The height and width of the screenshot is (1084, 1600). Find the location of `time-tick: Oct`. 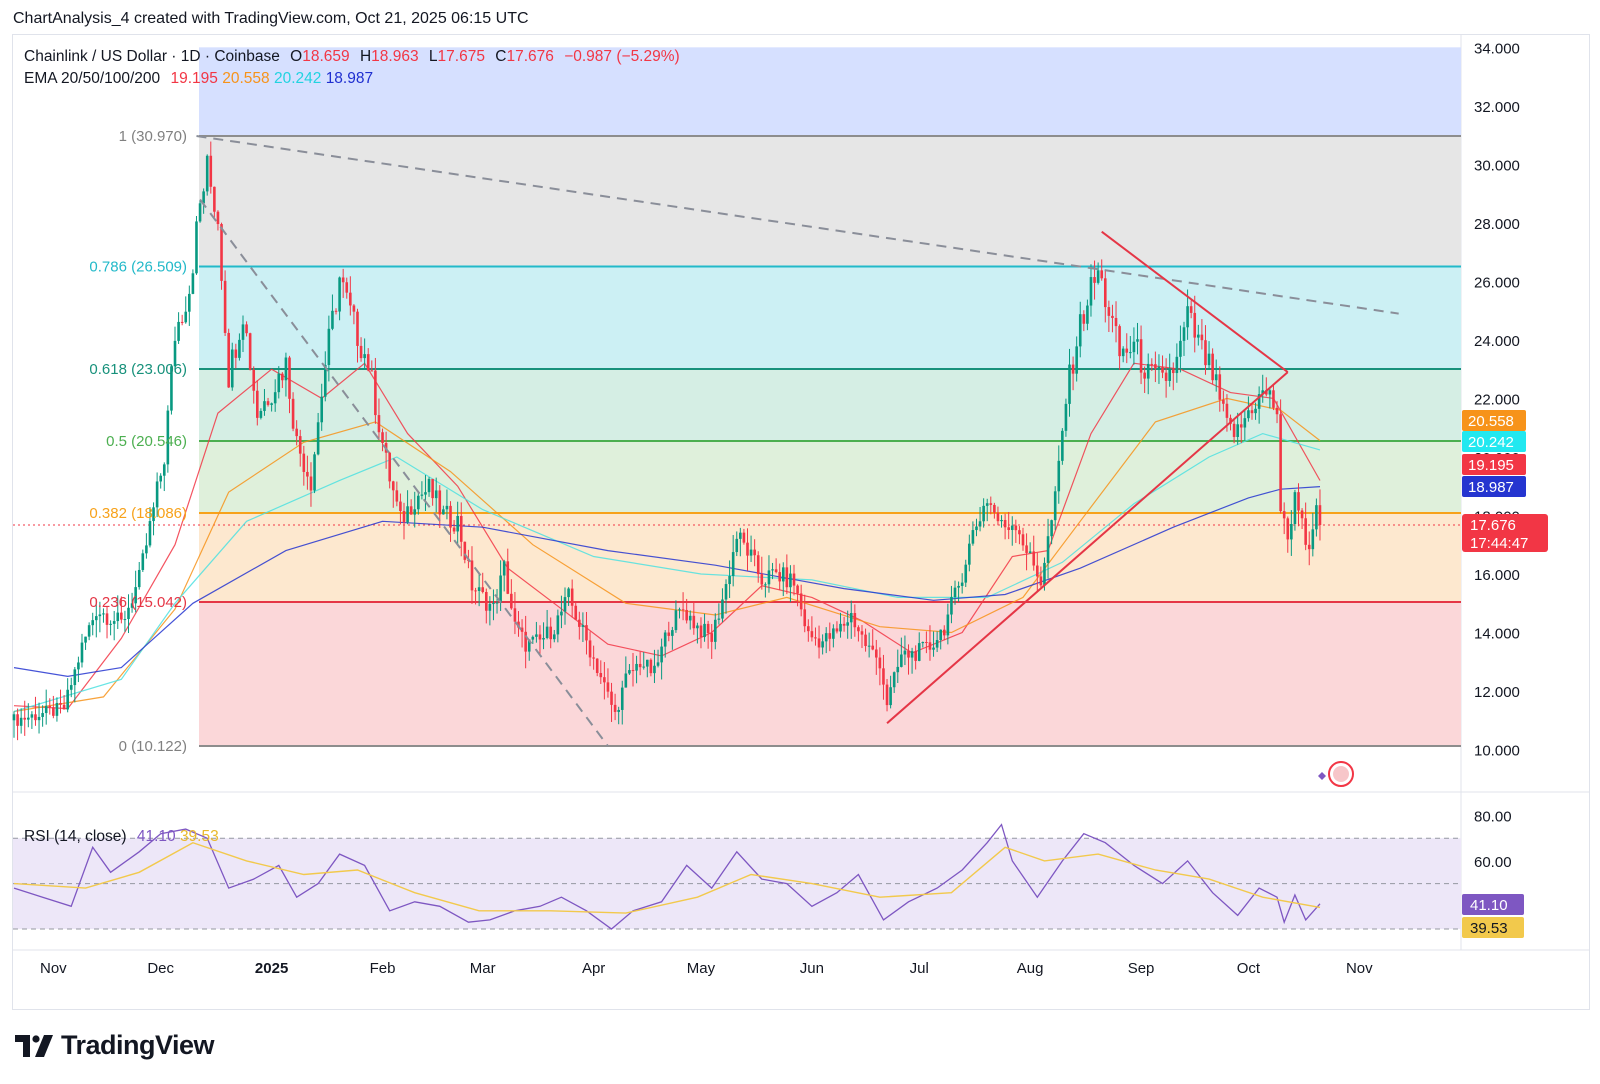

time-tick: Oct is located at coordinates (1249, 968).